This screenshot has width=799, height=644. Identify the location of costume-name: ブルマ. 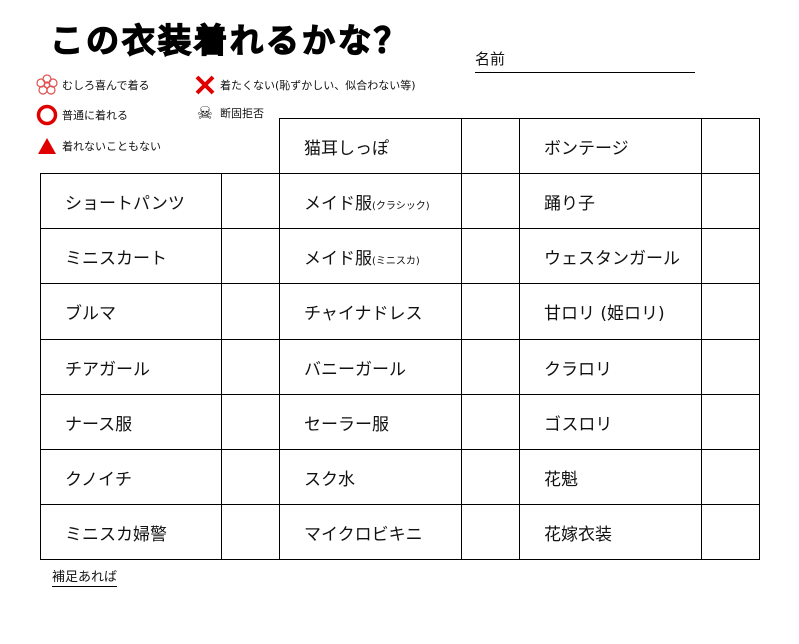
(90, 314).